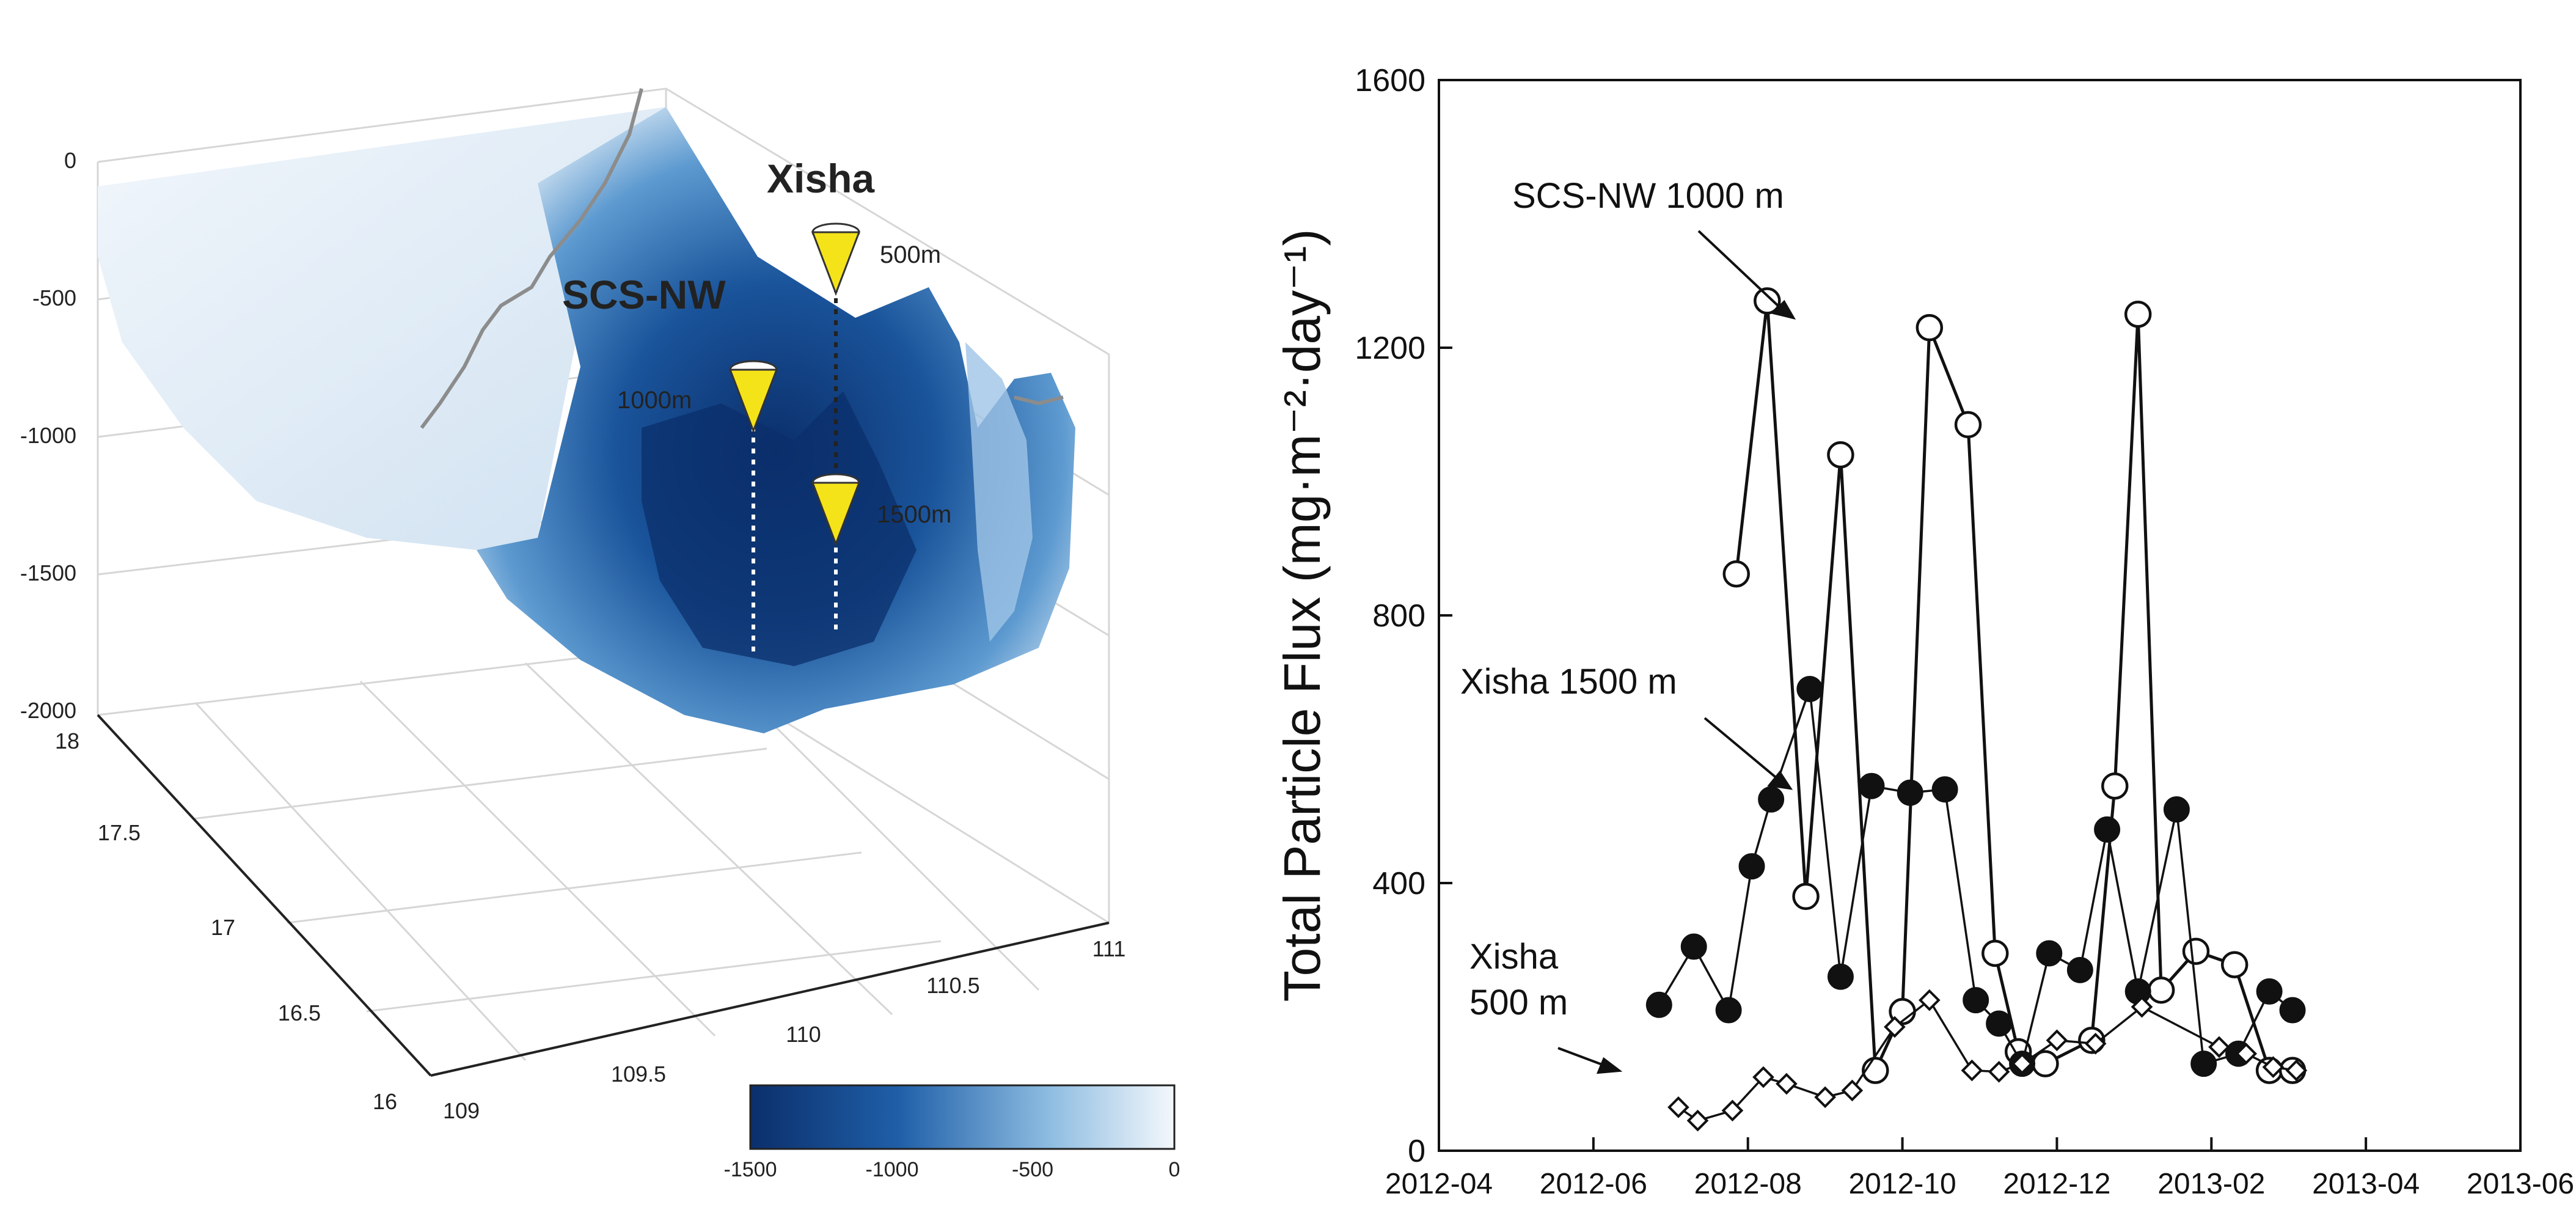 The height and width of the screenshot is (1232, 2576). I want to click on basin-surface, so click(776, 420).